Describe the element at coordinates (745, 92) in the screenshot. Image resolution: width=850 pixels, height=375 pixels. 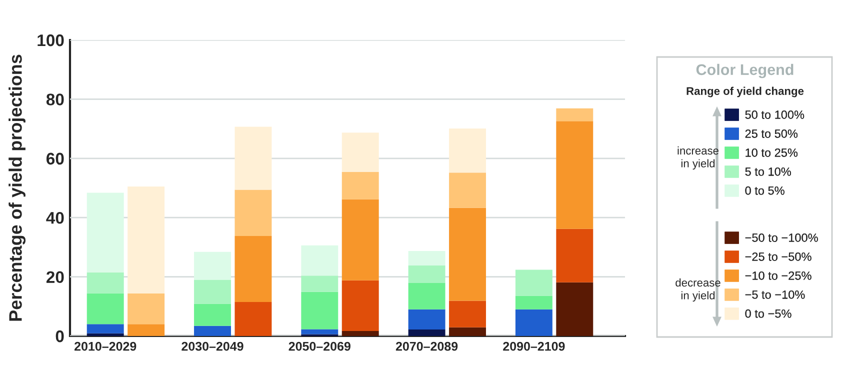
I see `legend-title: Range of yield change` at that location.